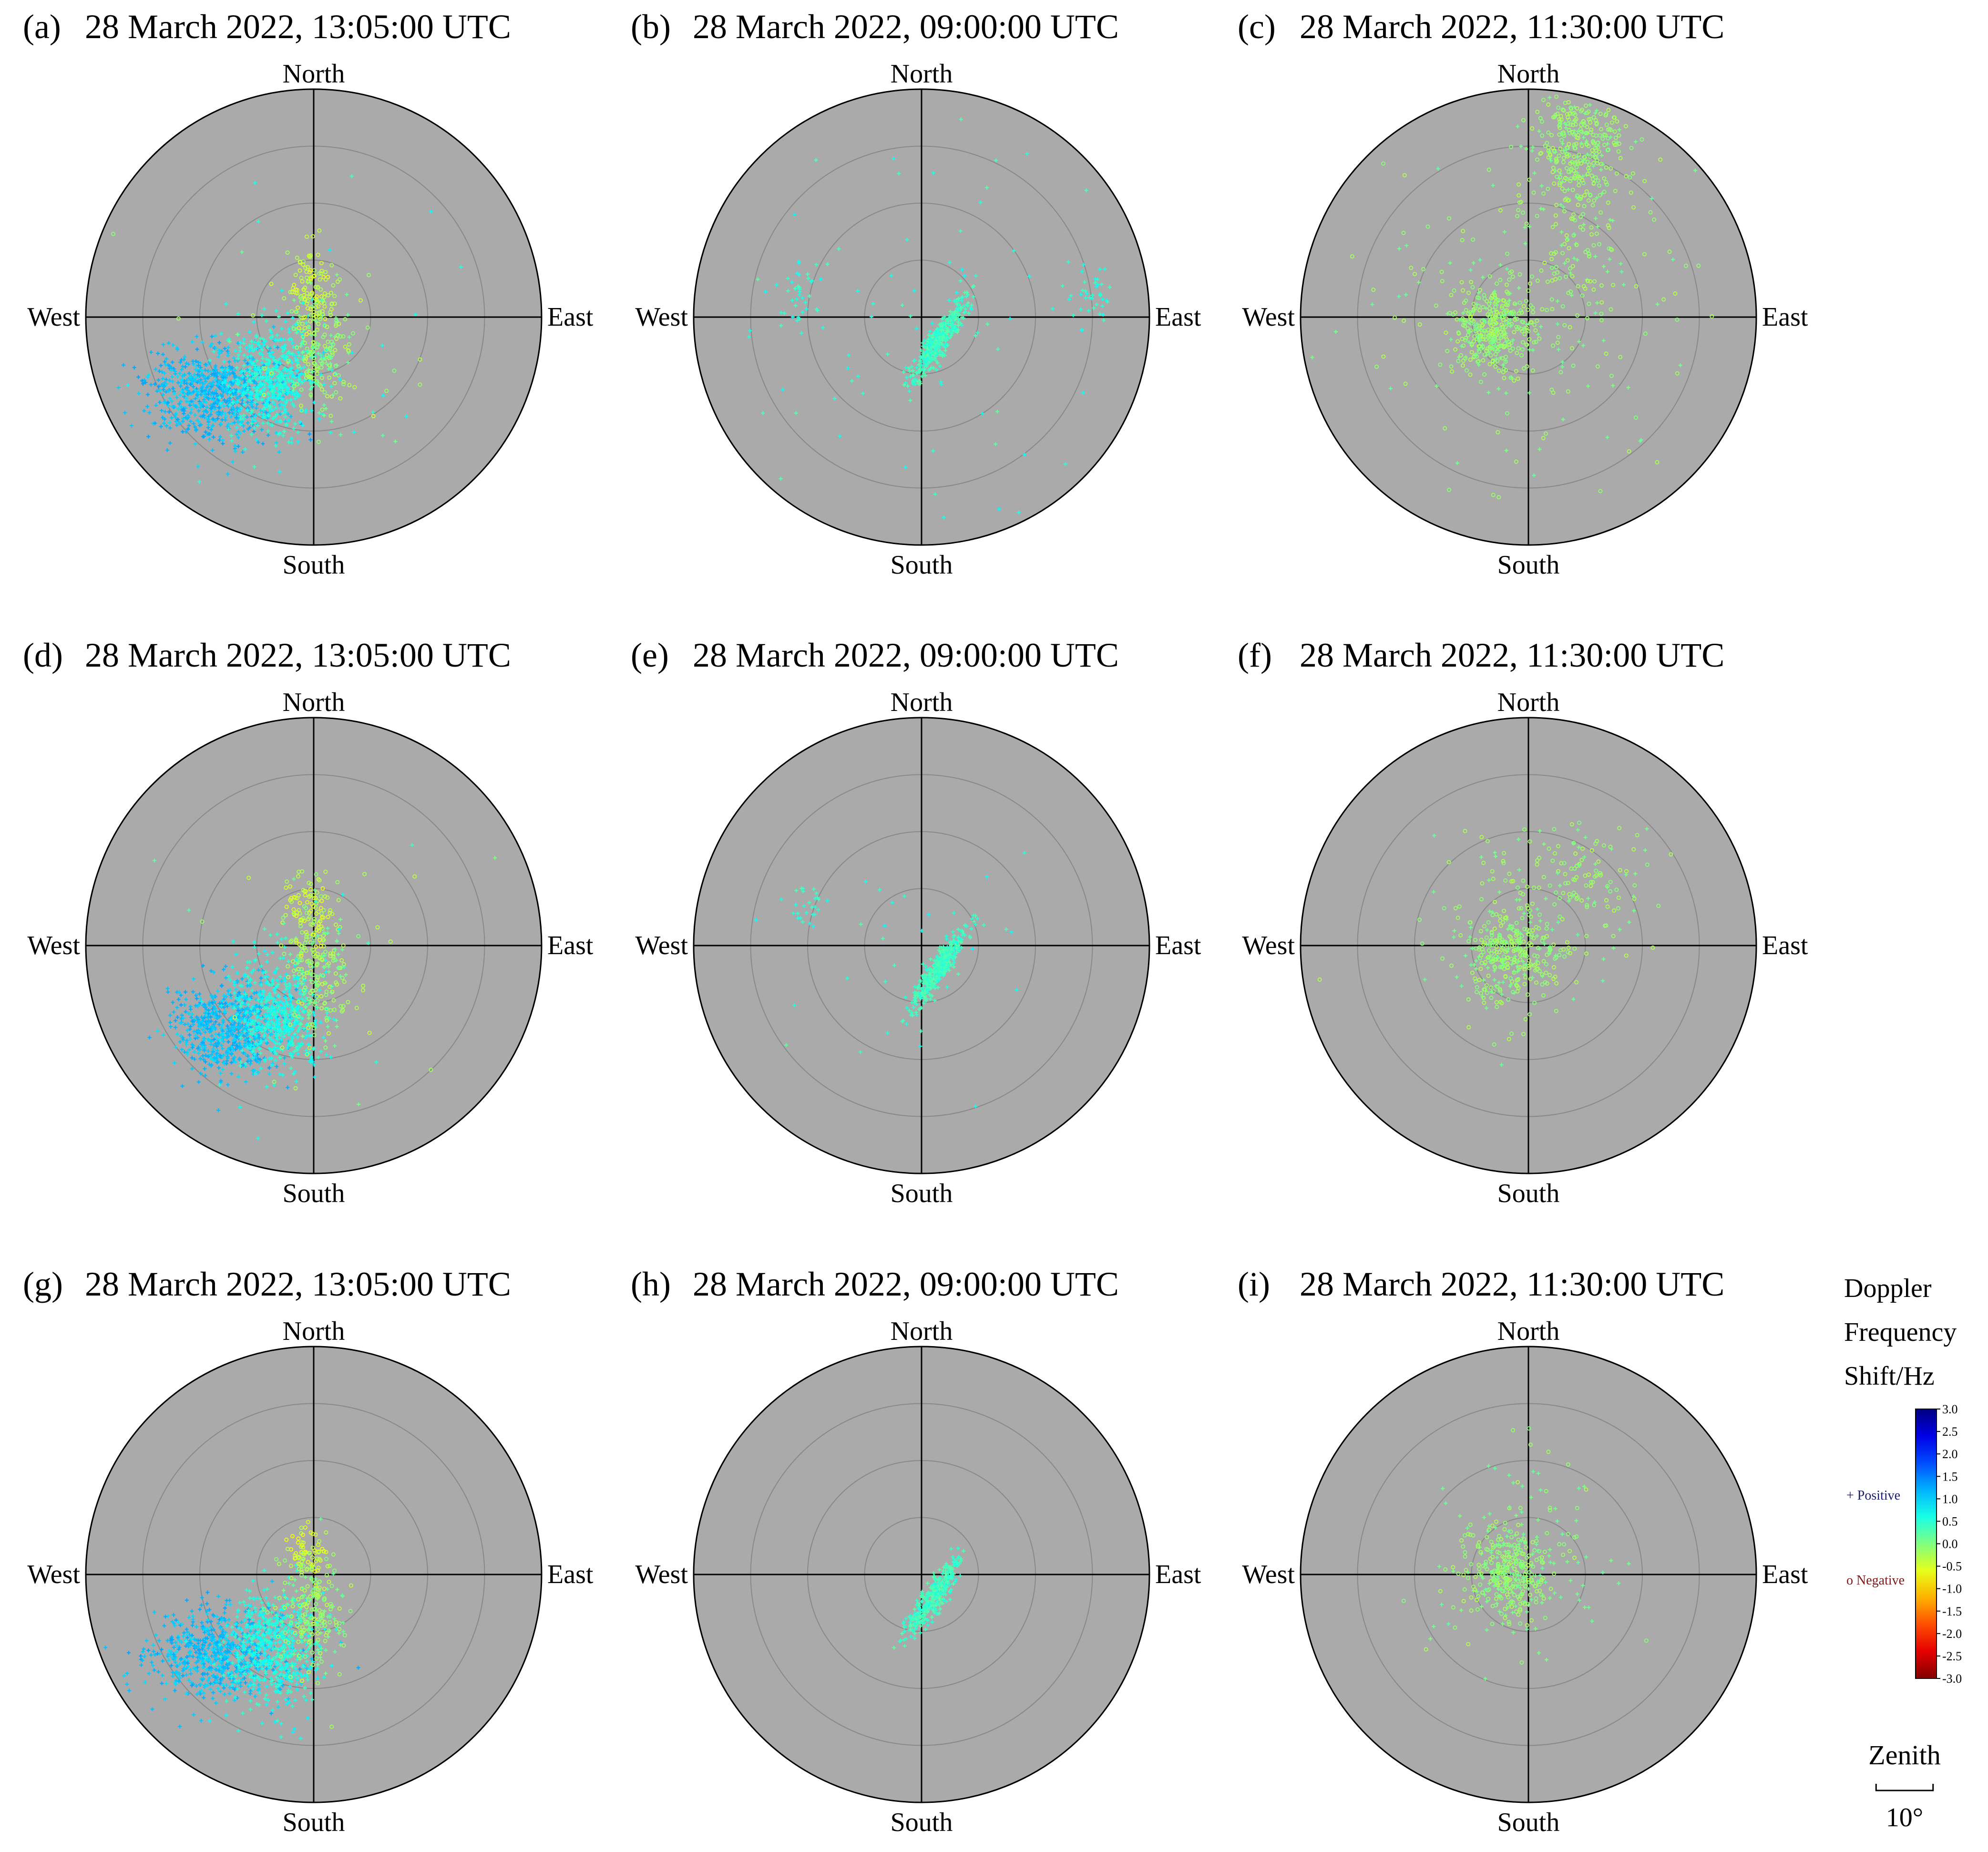 The width and height of the screenshot is (1988, 1852). What do you see at coordinates (314, 702) in the screenshot?
I see `direction-label-north: North` at bounding box center [314, 702].